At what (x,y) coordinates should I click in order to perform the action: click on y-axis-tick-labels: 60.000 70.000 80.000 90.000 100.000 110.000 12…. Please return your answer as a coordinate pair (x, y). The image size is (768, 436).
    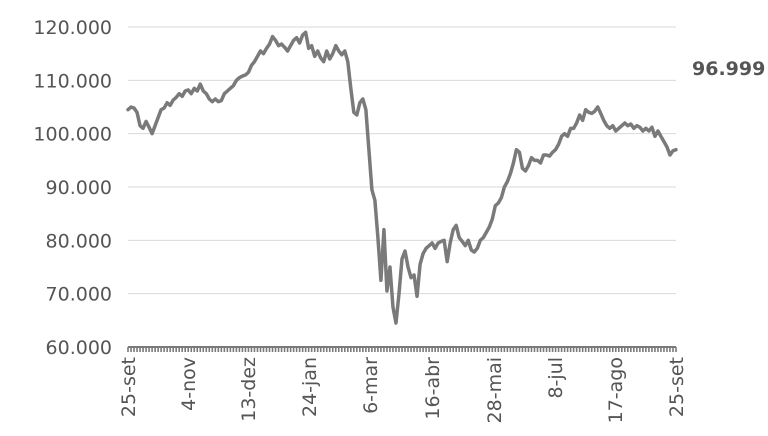
    Looking at the image, I should click on (72, 188).